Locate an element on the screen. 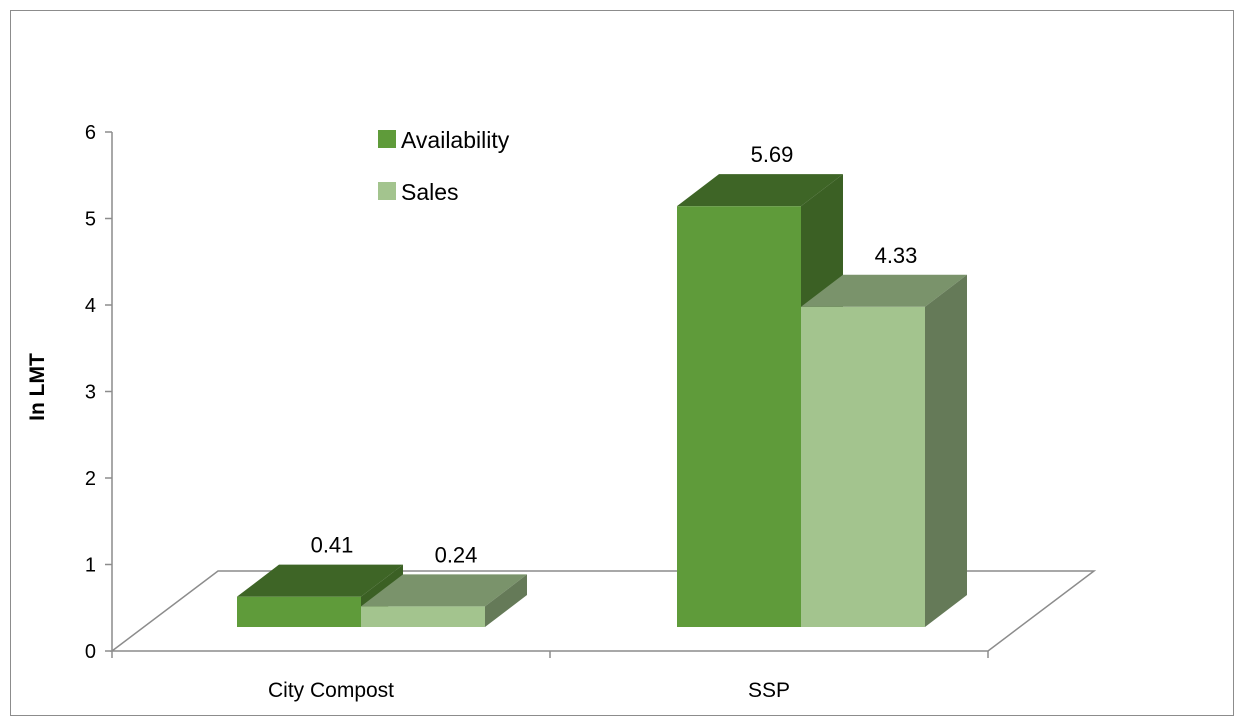  x-tick-label: SSP is located at coordinates (769, 690).